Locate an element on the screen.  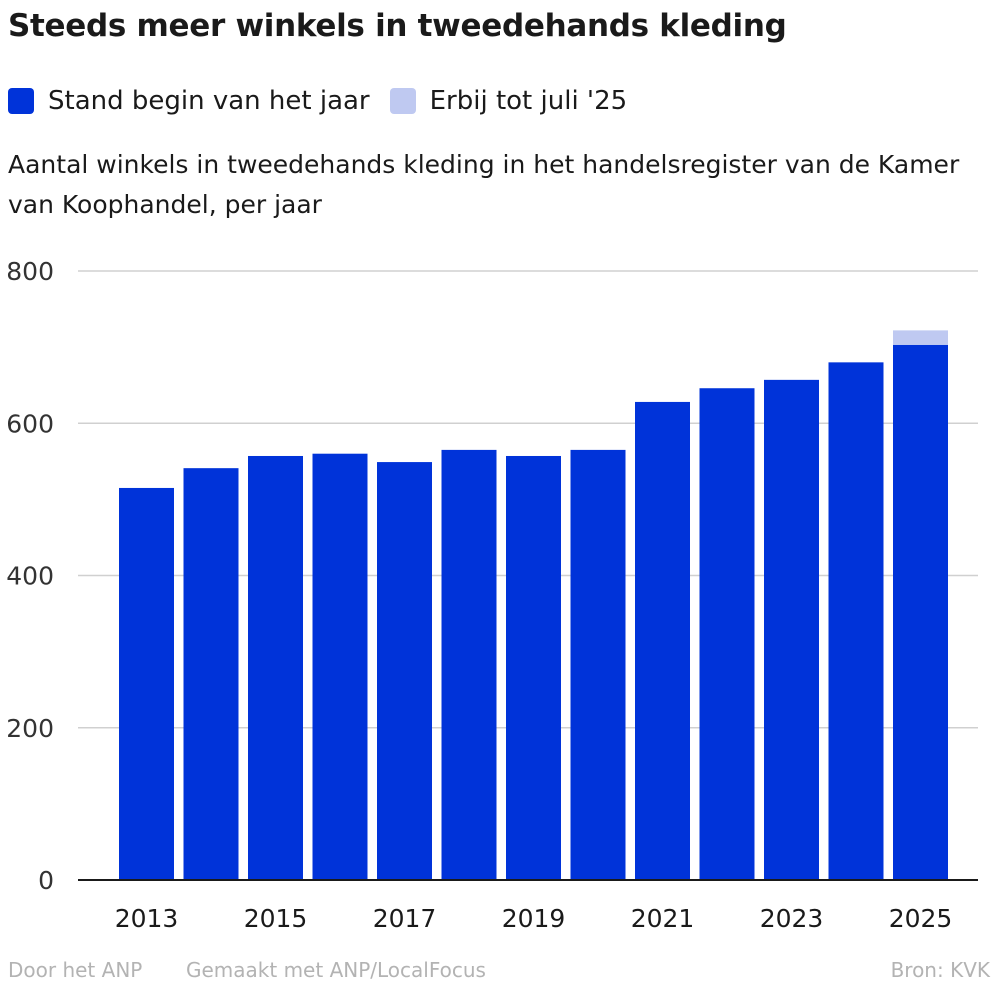
y-tick-label-0: 0 is located at coordinates (46, 880).